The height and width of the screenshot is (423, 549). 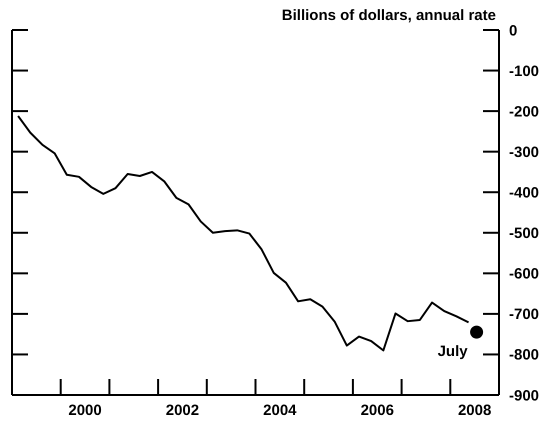 I want to click on y-tick-label: -200, so click(x=524, y=111).